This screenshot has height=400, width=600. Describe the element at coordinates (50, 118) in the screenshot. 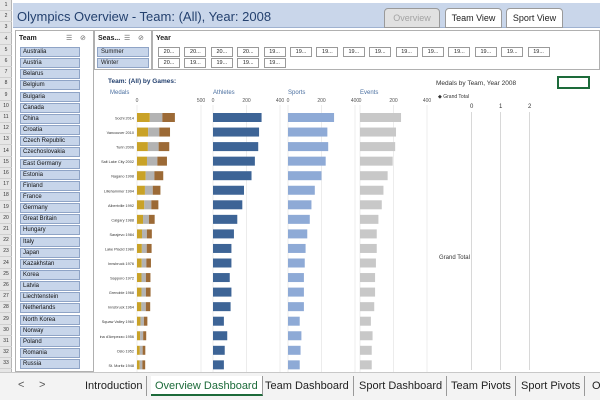

I see `team-item: China` at that location.